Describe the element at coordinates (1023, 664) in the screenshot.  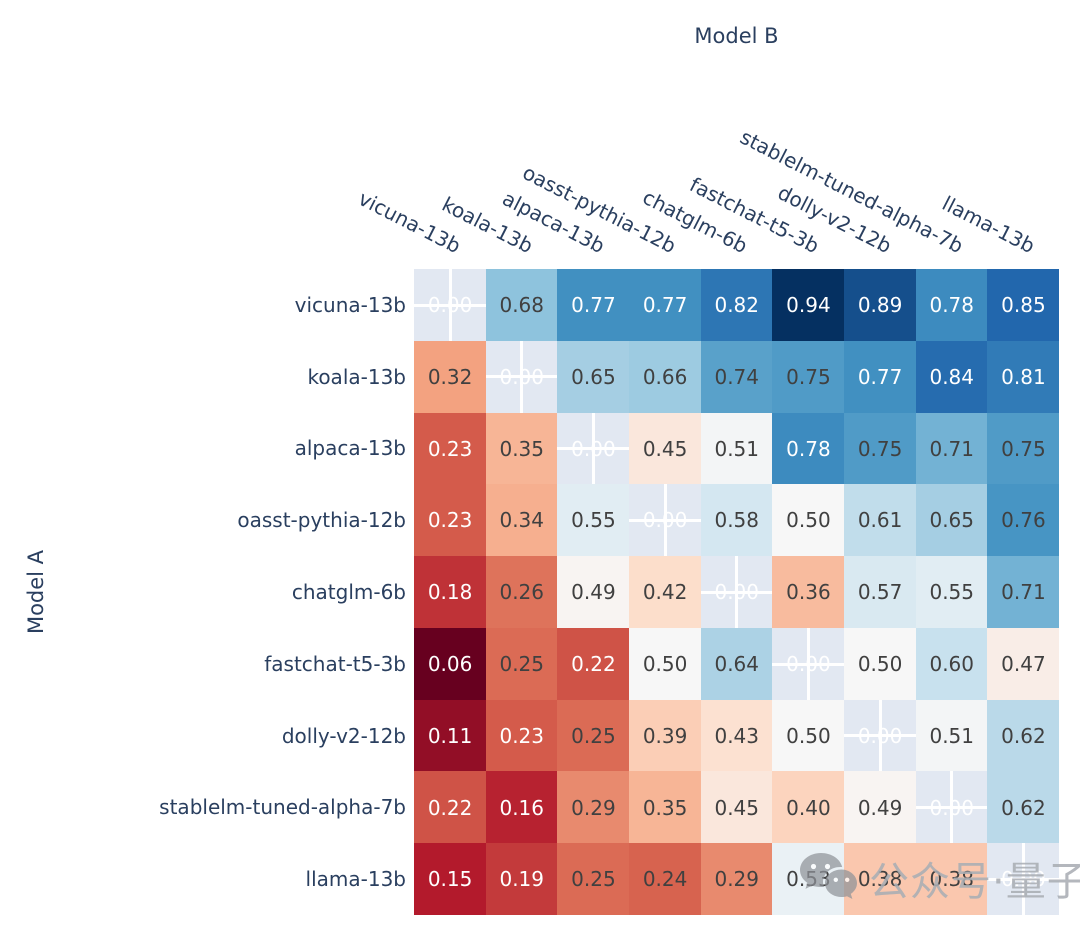
I see `heatmap-cell: 0.47` at that location.